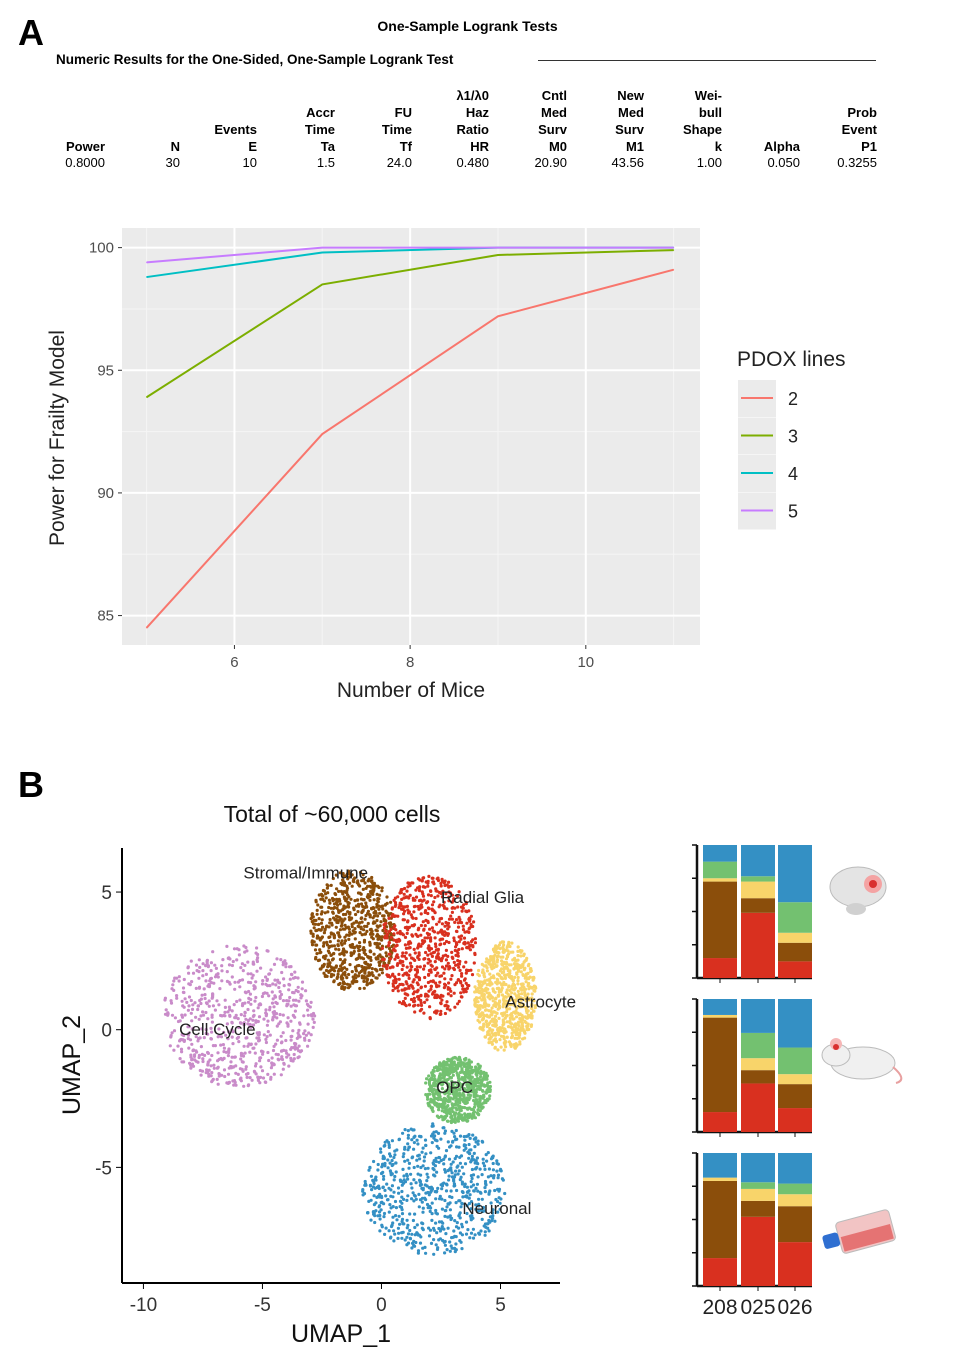  What do you see at coordinates (305, 872) in the screenshot?
I see `cluster-label: Stromal/Immune` at bounding box center [305, 872].